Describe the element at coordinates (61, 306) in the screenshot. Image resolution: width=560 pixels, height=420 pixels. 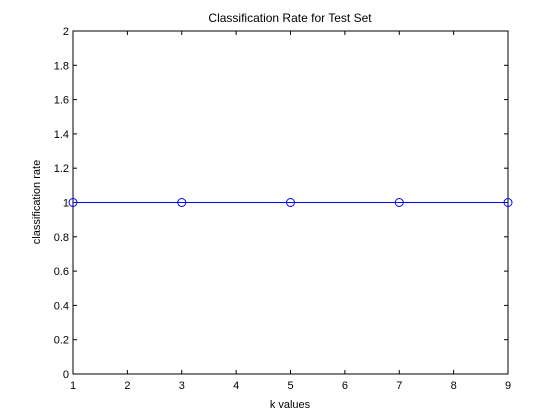
I see `y-tick-label: 0.4` at that location.